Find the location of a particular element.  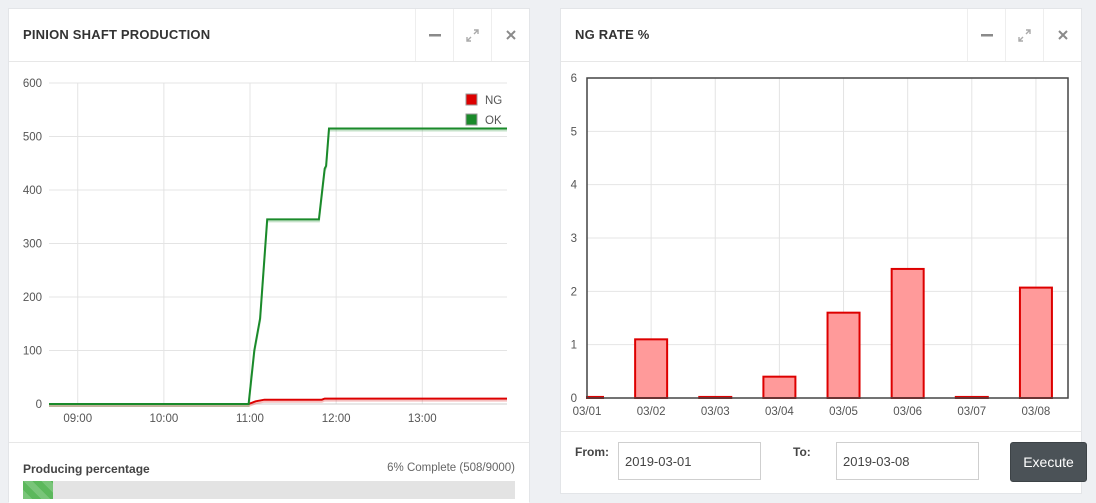

legend-label-ng: NG is located at coordinates (493, 101).